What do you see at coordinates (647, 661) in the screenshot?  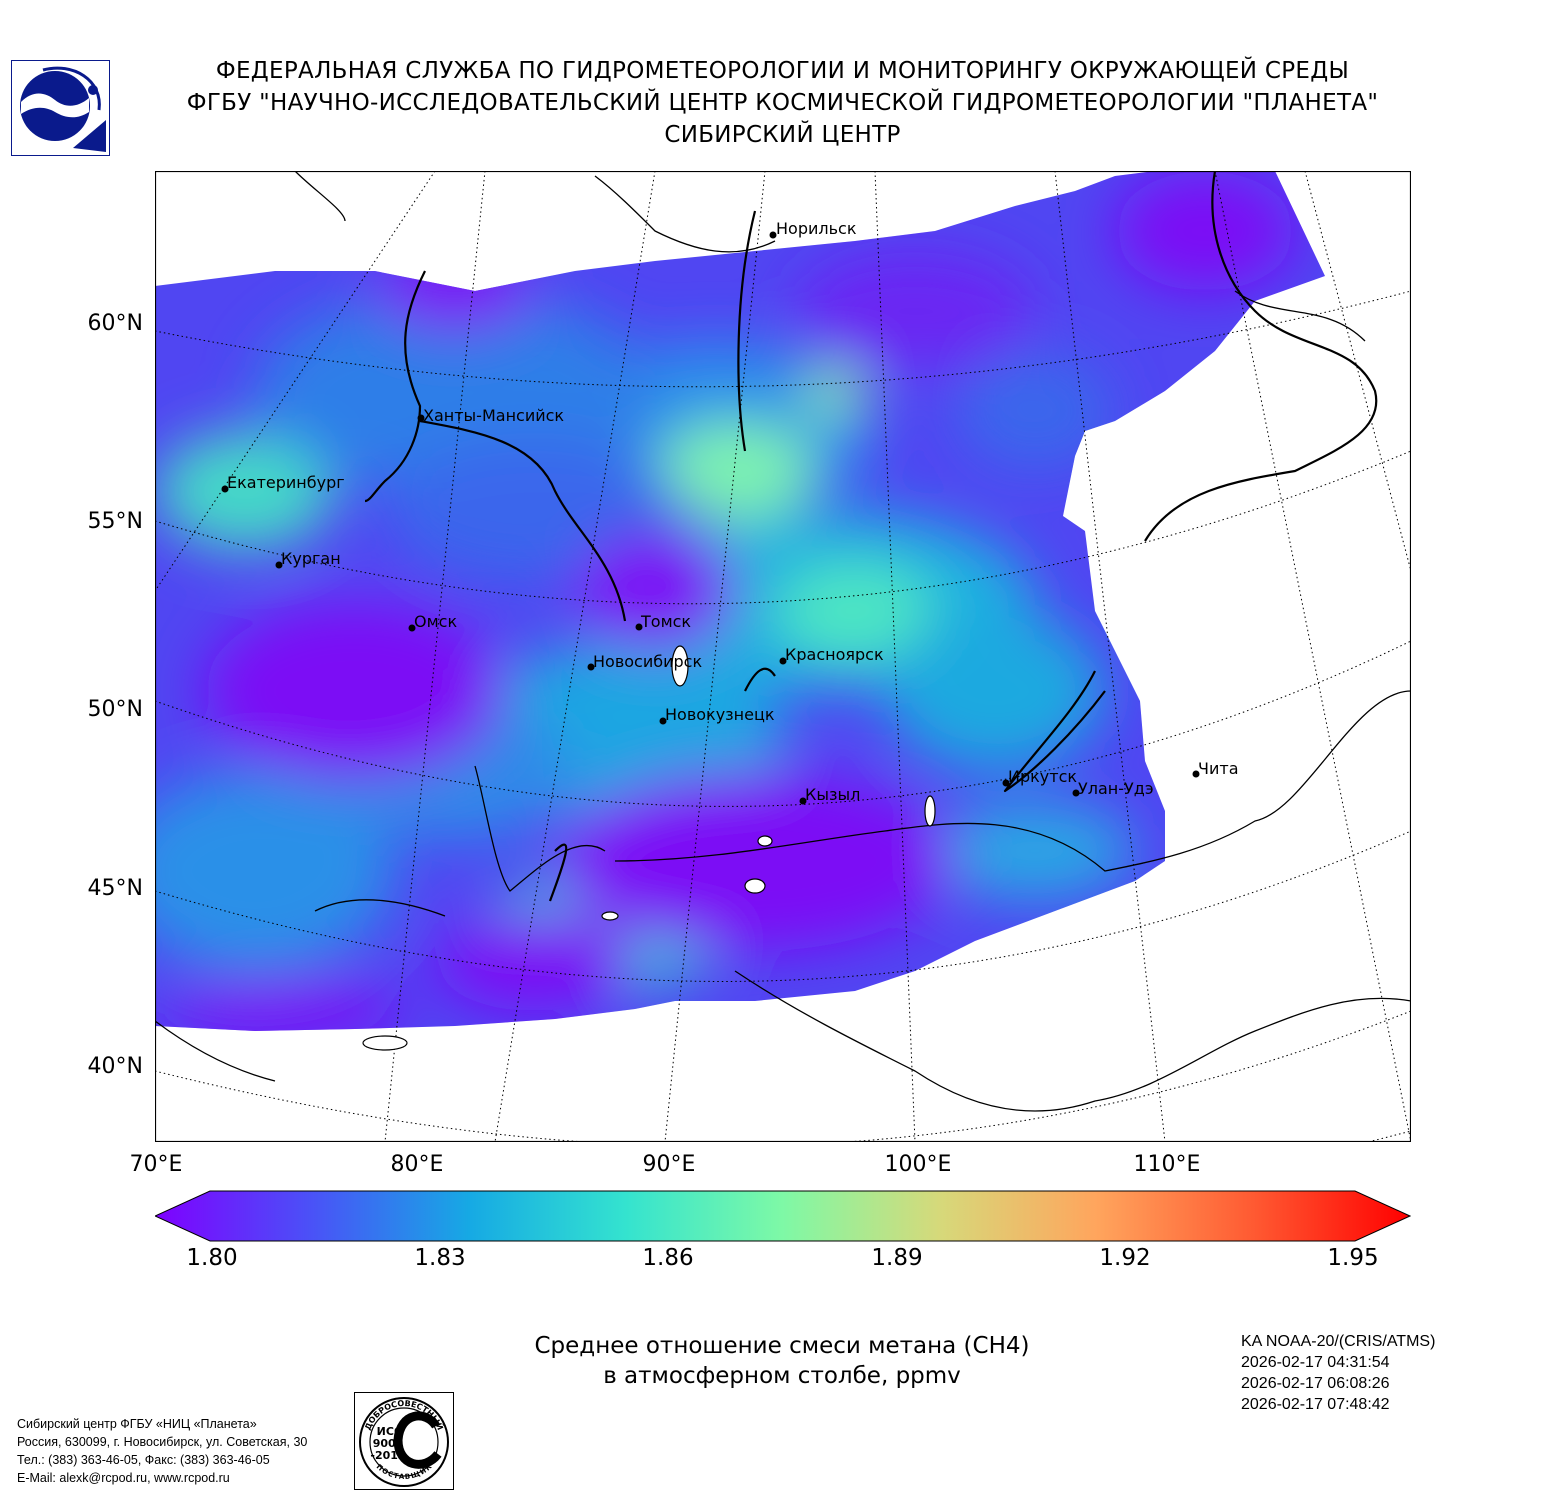 I see `city-novosibirsk: Новосибирск` at bounding box center [647, 661].